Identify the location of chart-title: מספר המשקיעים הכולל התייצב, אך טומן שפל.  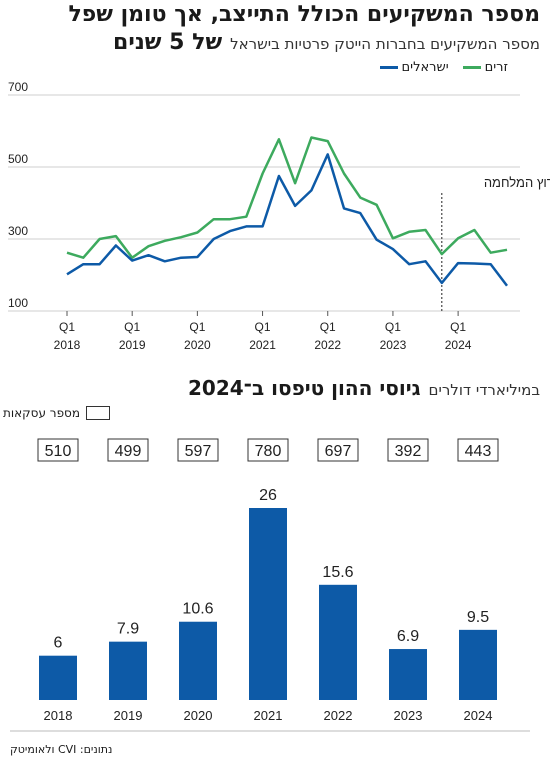
(304, 14).